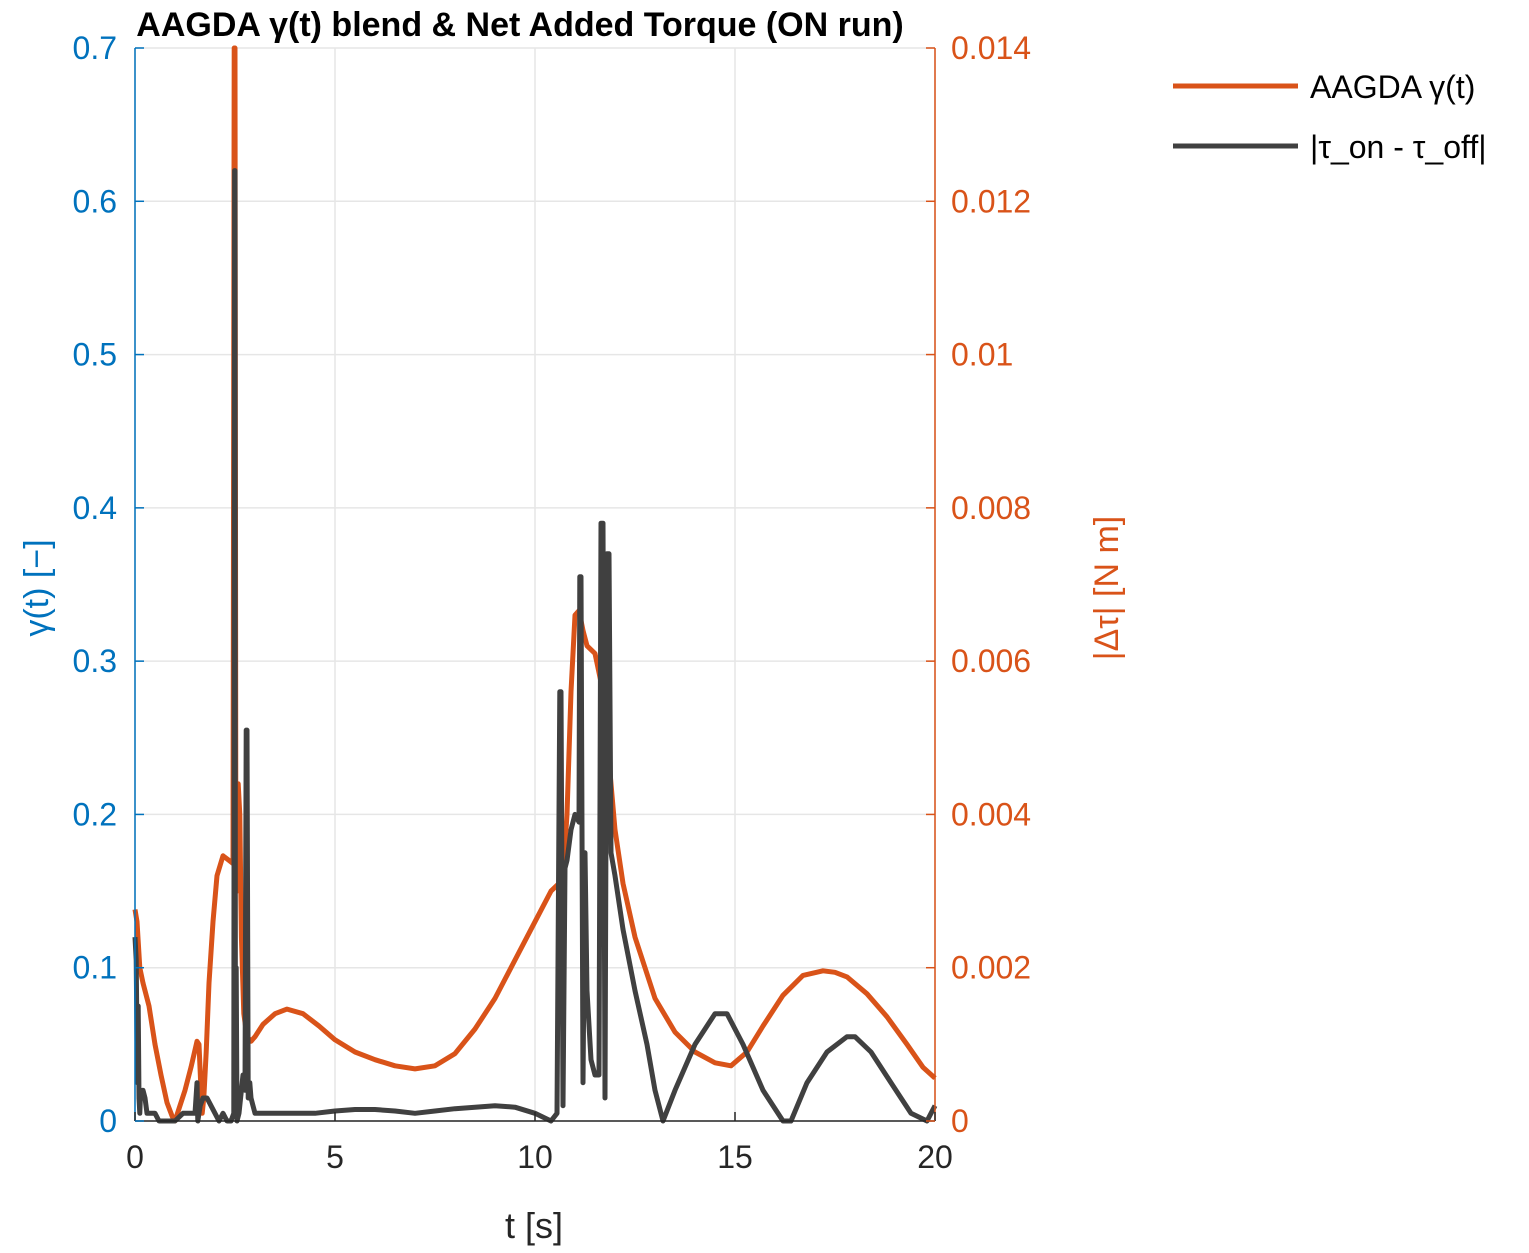 This screenshot has height=1253, width=1529. I want to click on y-right-tick-label: 0.008, so click(991, 508).